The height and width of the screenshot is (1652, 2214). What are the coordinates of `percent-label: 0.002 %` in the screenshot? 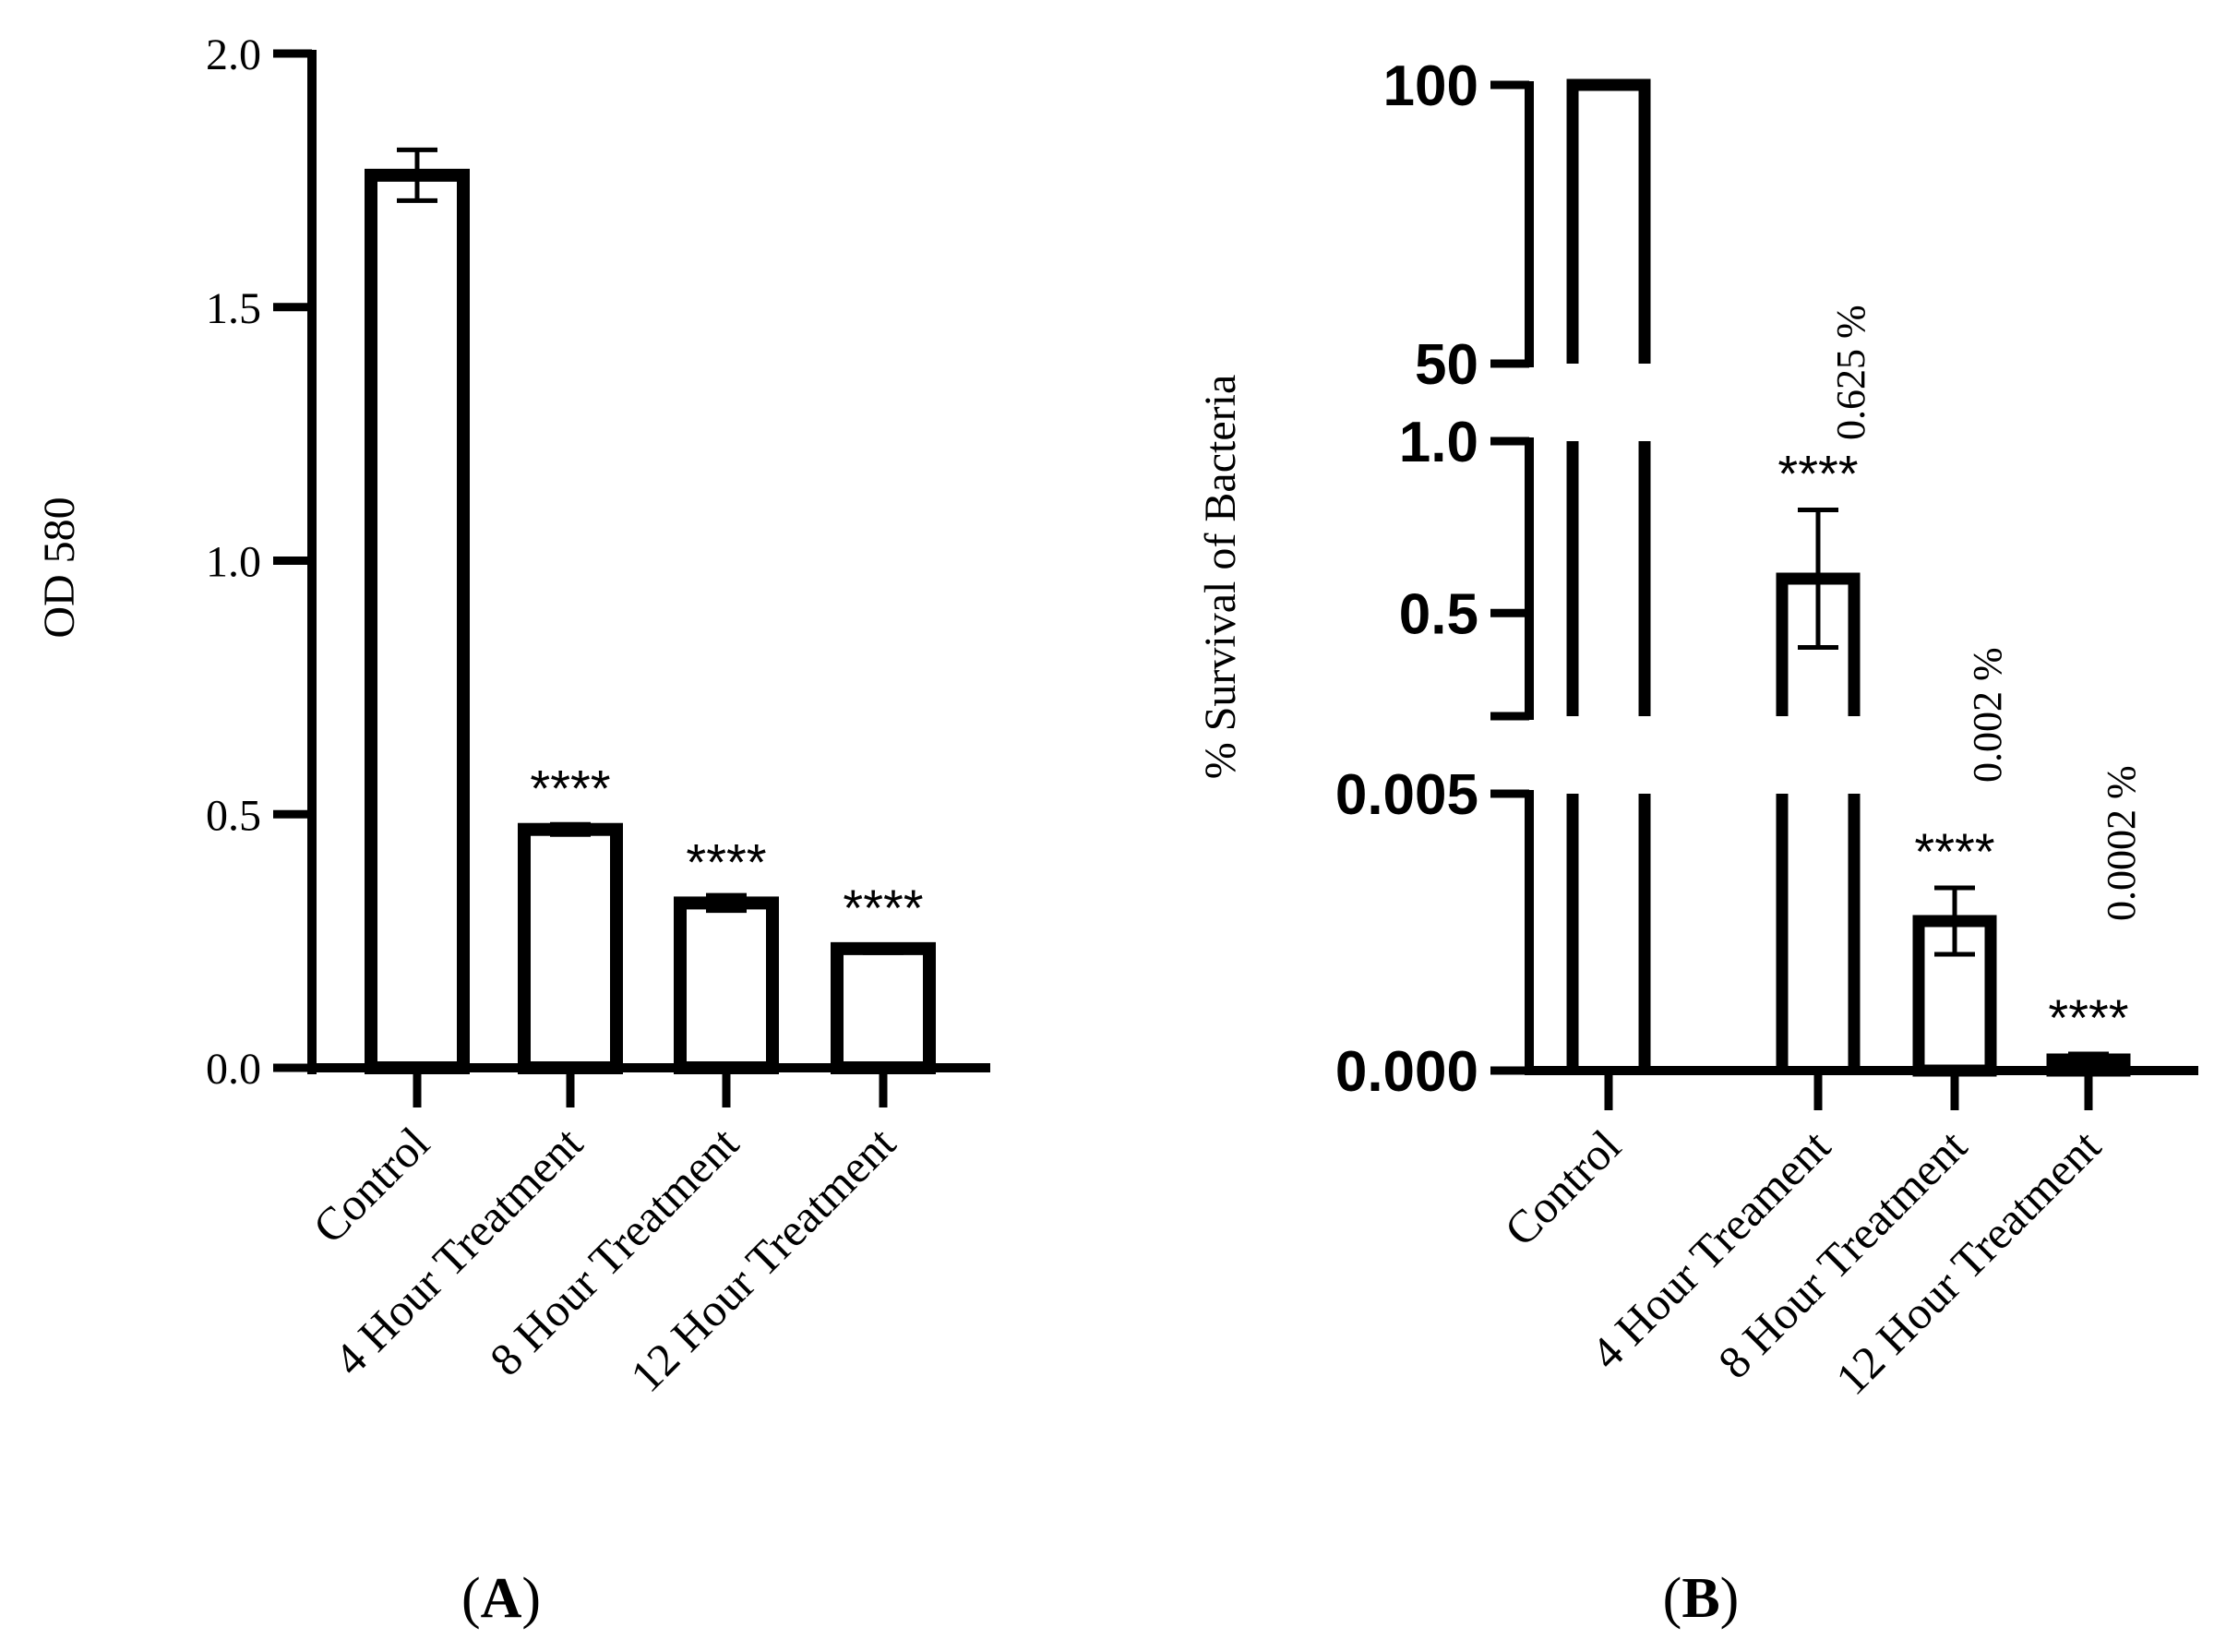 It's located at (1987, 715).